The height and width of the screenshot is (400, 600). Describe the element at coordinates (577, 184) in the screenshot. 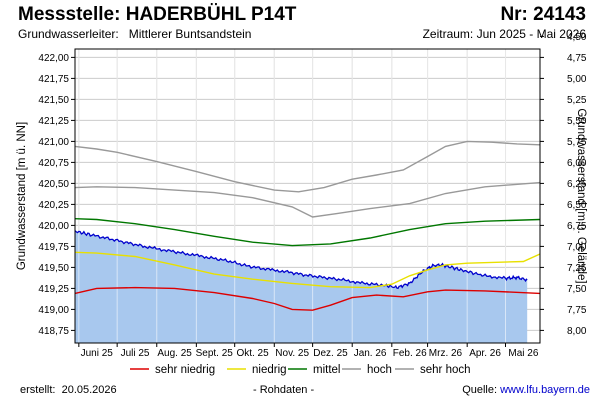

I see `y2-tick-label: 6,25` at that location.